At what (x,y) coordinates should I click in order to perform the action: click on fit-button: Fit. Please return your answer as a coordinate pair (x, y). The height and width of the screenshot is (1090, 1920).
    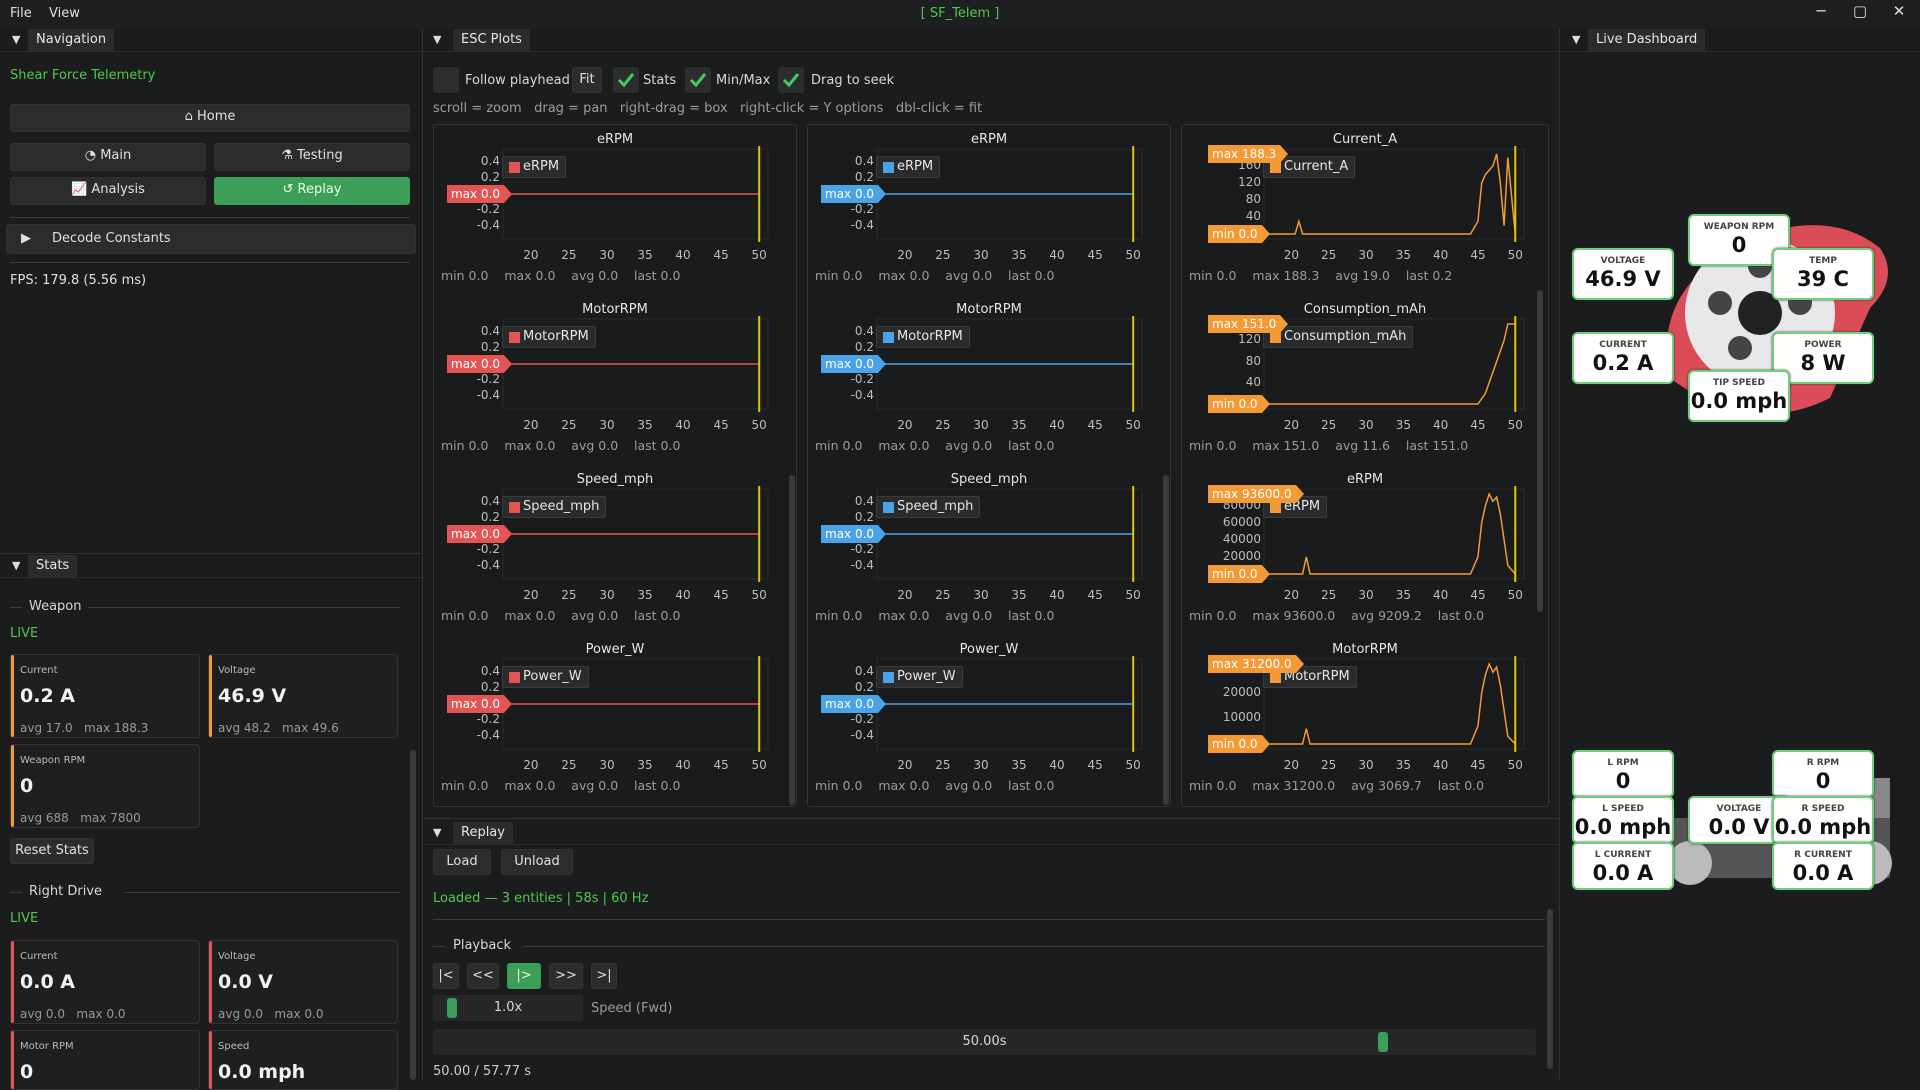
    Looking at the image, I should click on (587, 80).